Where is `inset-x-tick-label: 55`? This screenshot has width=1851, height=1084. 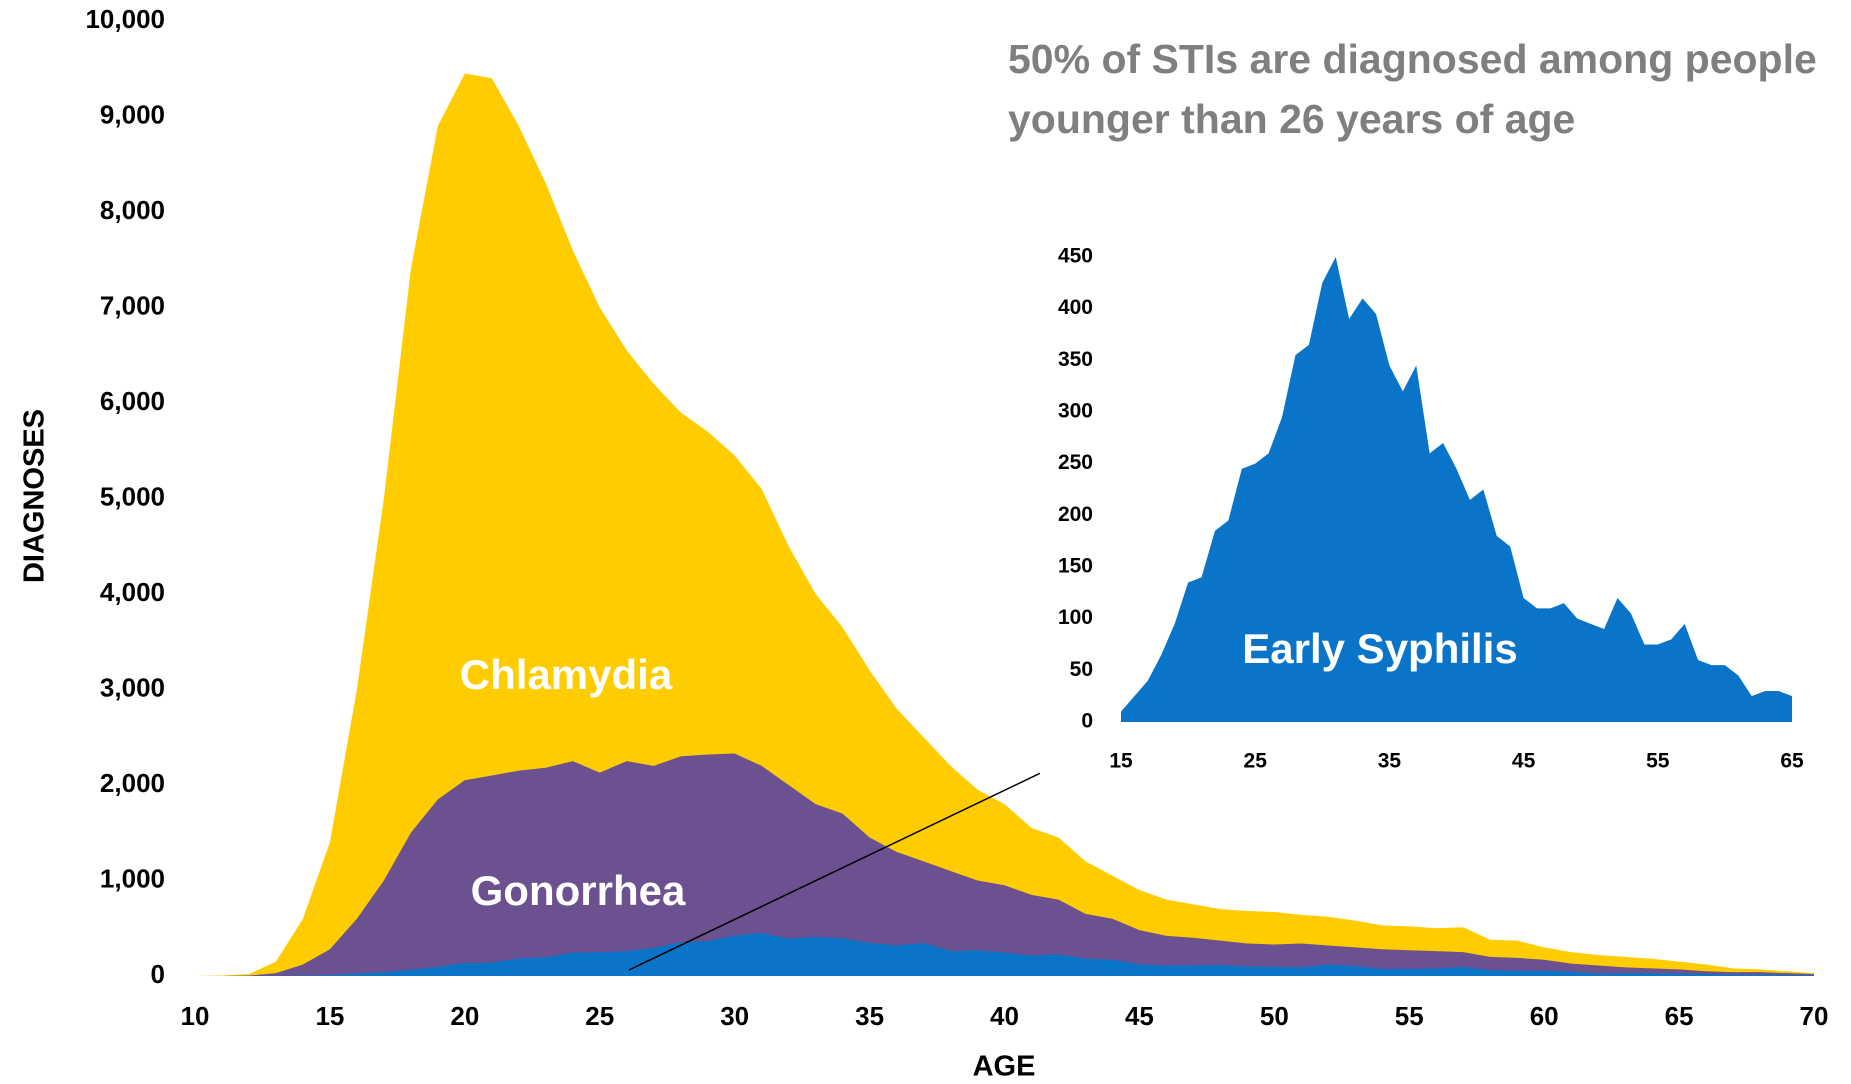 inset-x-tick-label: 55 is located at coordinates (1658, 761).